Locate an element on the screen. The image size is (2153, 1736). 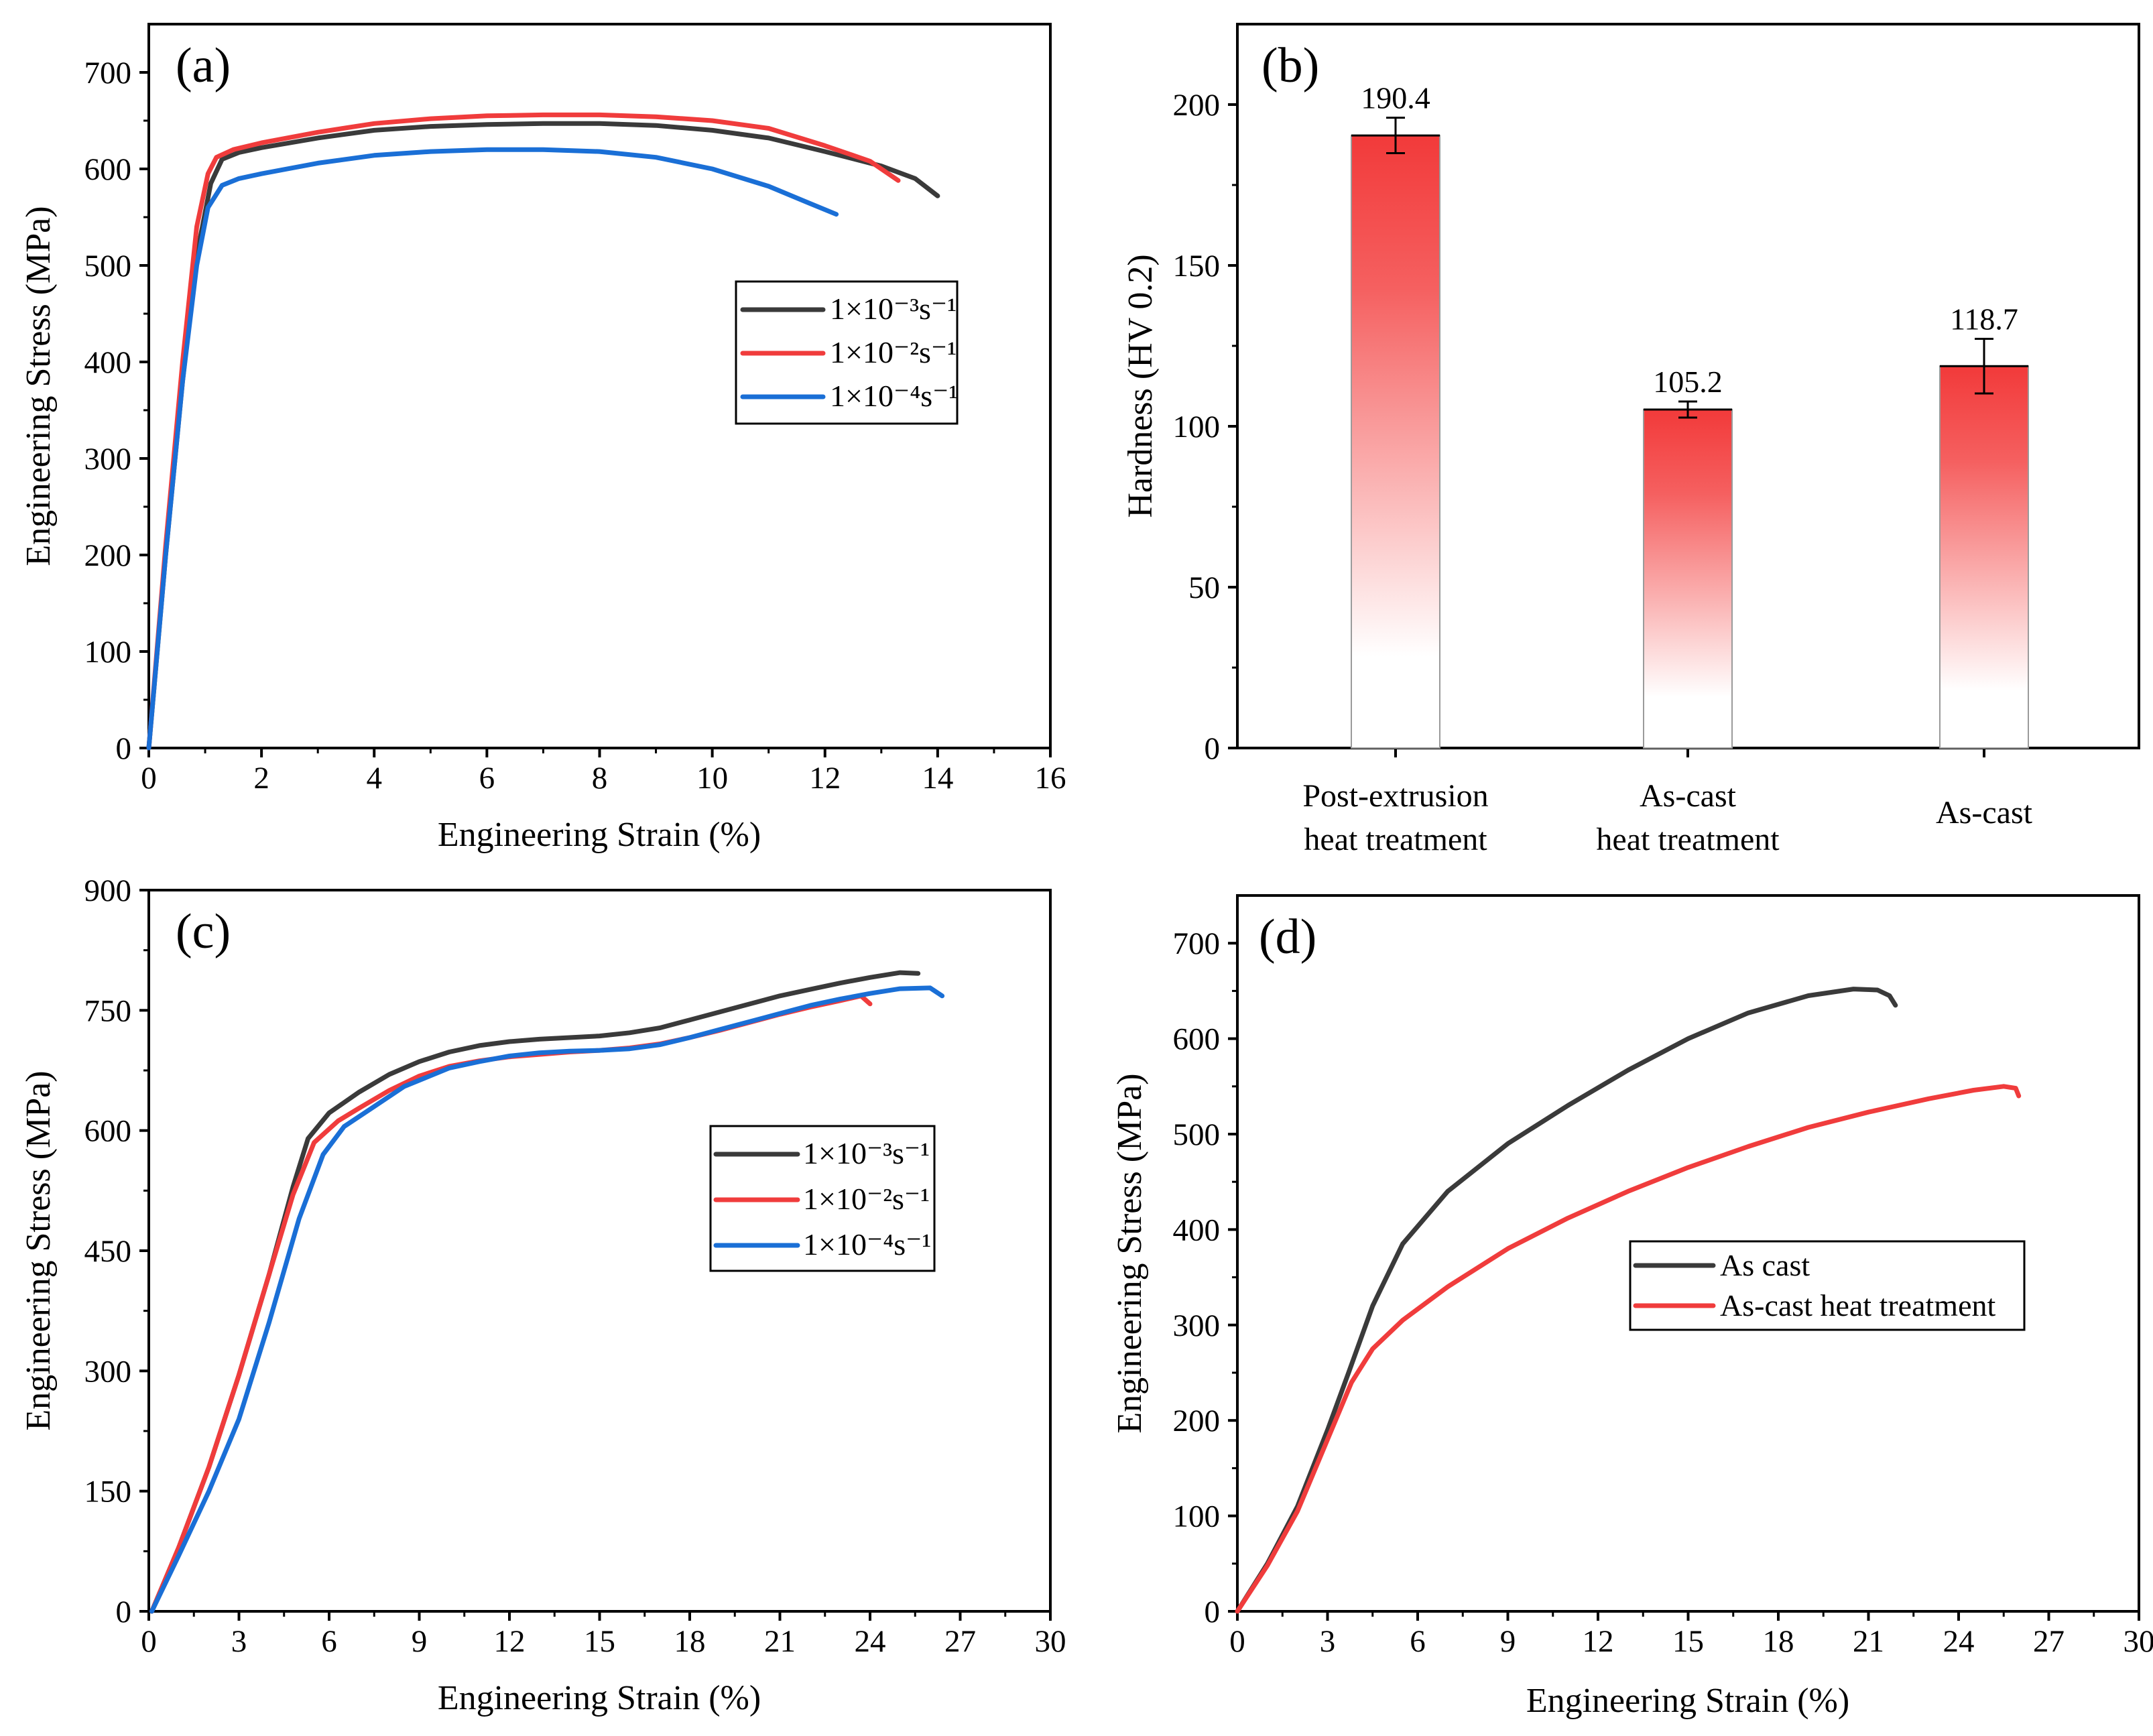
panel-a-series-1-line is located at coordinates (543, 436).